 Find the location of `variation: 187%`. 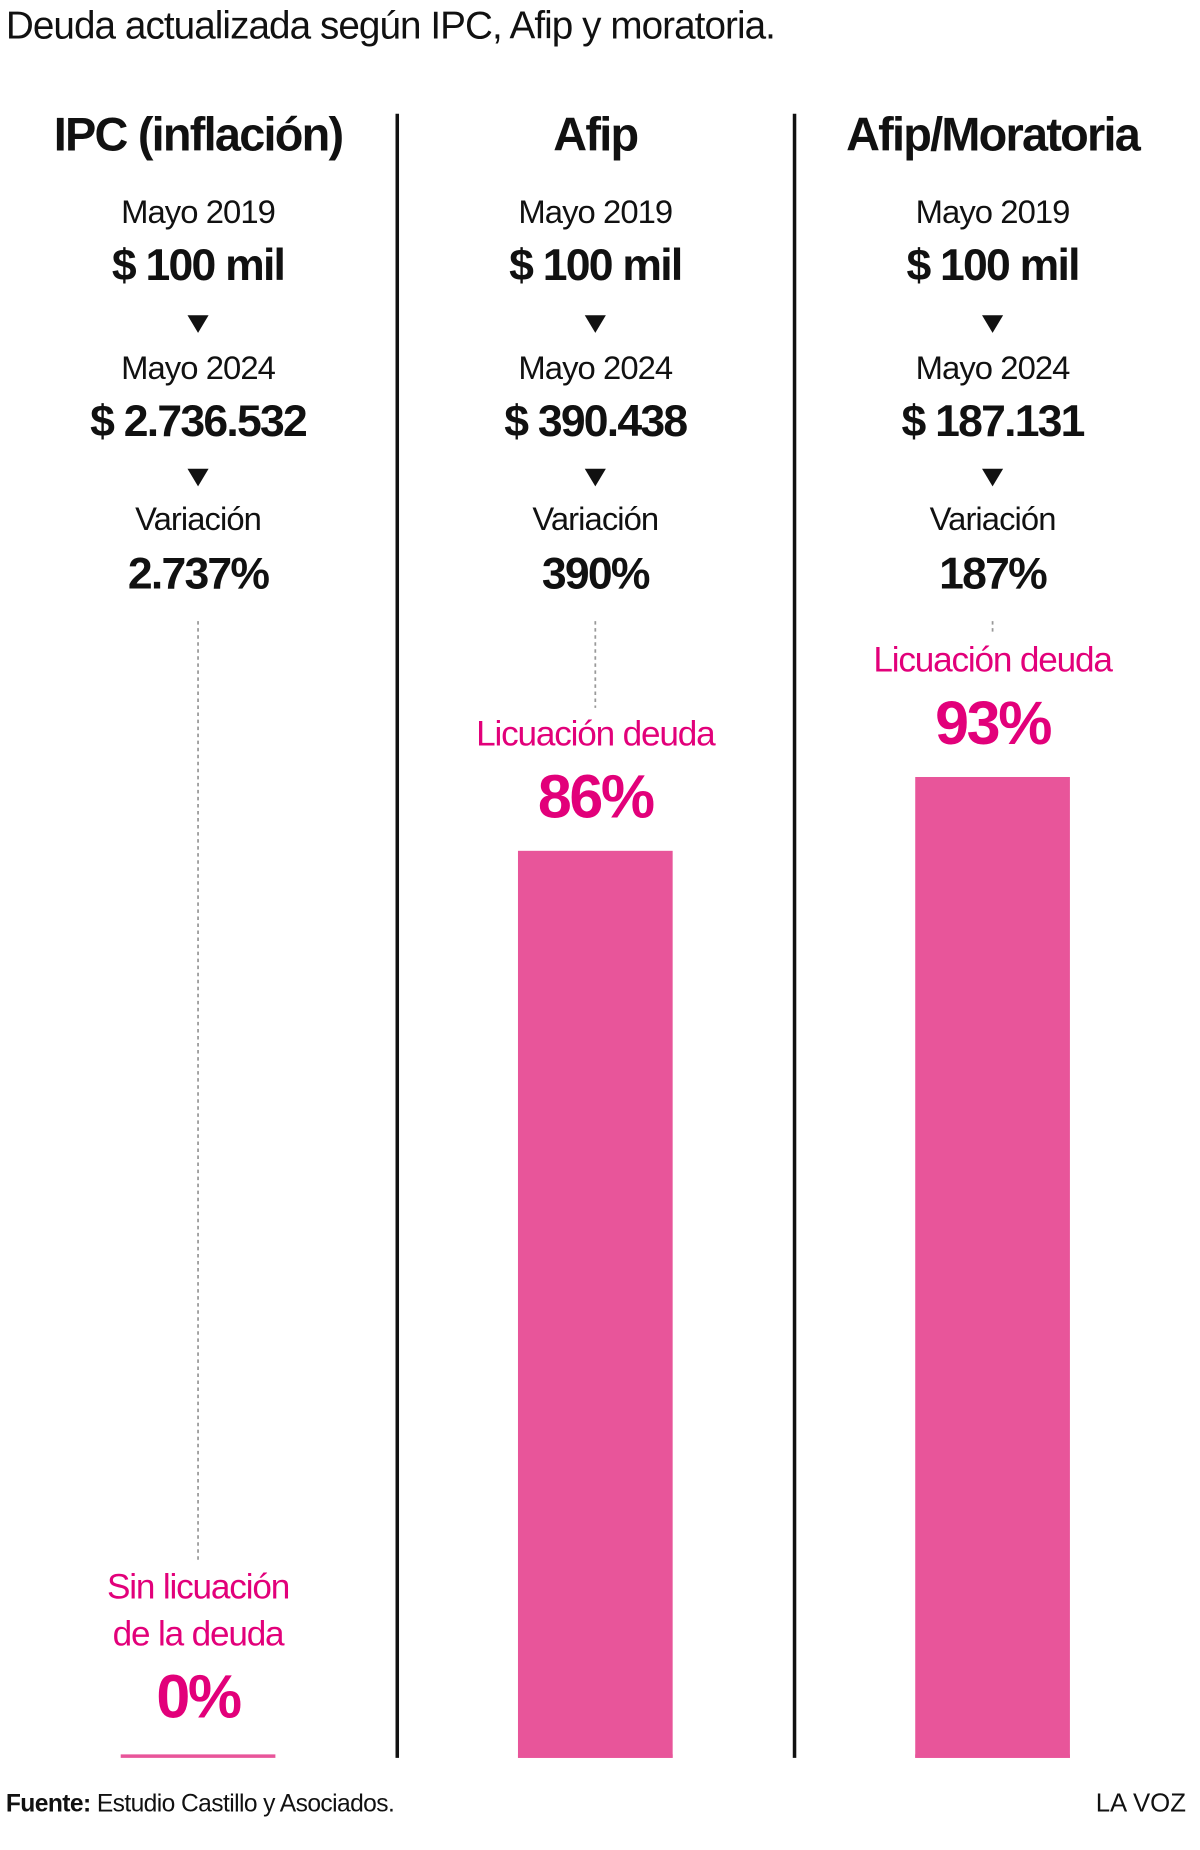

variation: 187% is located at coordinates (993, 573).